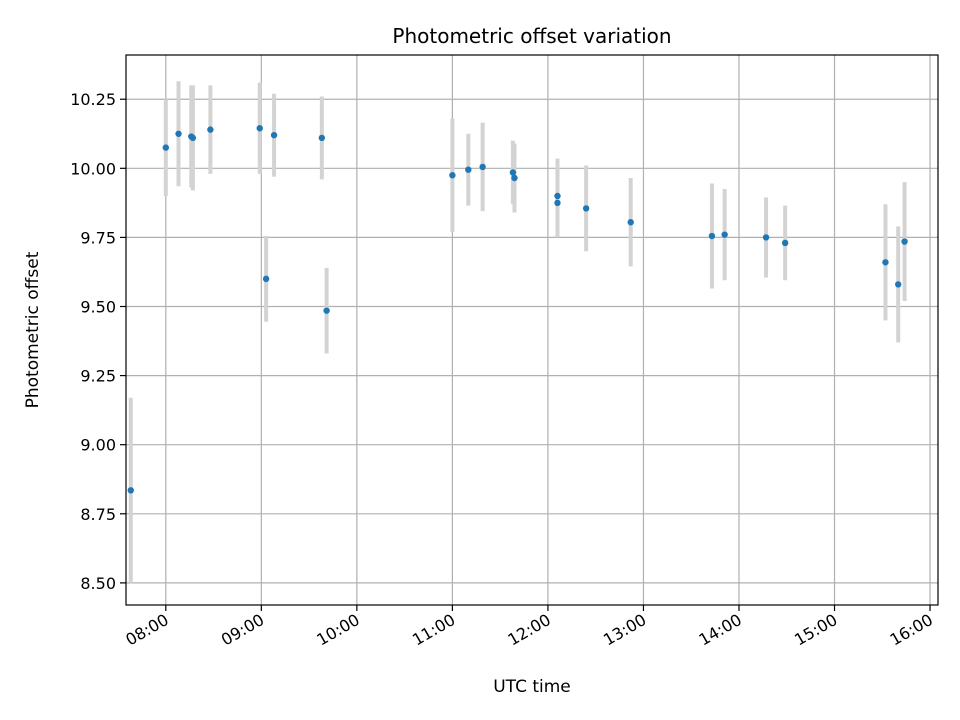 This screenshot has height=720, width=960. I want to click on x-tick-label: 16:00, so click(911, 630).